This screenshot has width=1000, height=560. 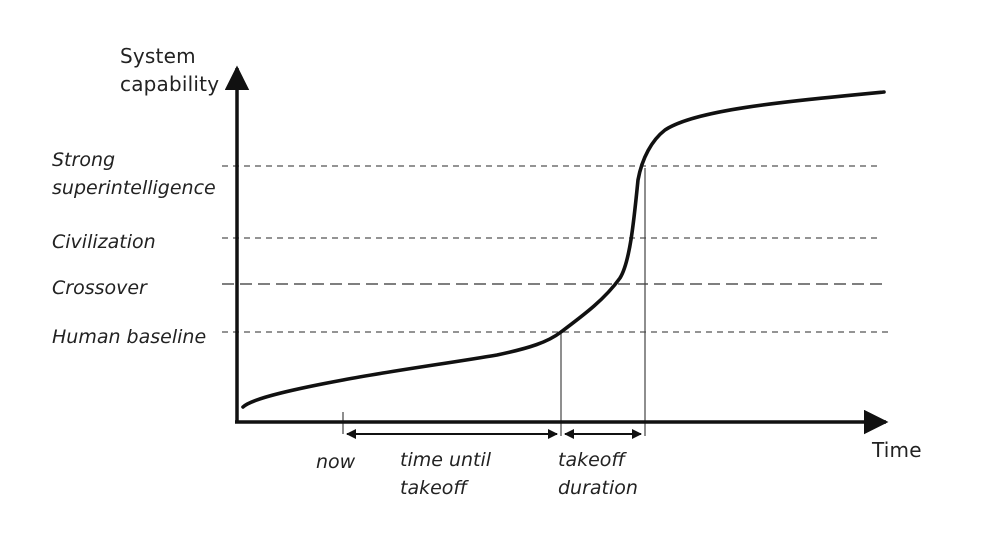 I want to click on level-label-strong-line2: superintelligence, so click(x=134, y=188).